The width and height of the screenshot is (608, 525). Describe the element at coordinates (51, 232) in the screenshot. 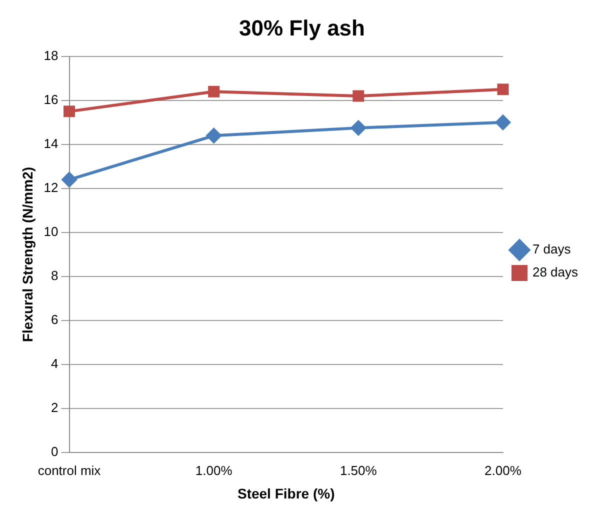

I see `y-tick-label: 10` at that location.